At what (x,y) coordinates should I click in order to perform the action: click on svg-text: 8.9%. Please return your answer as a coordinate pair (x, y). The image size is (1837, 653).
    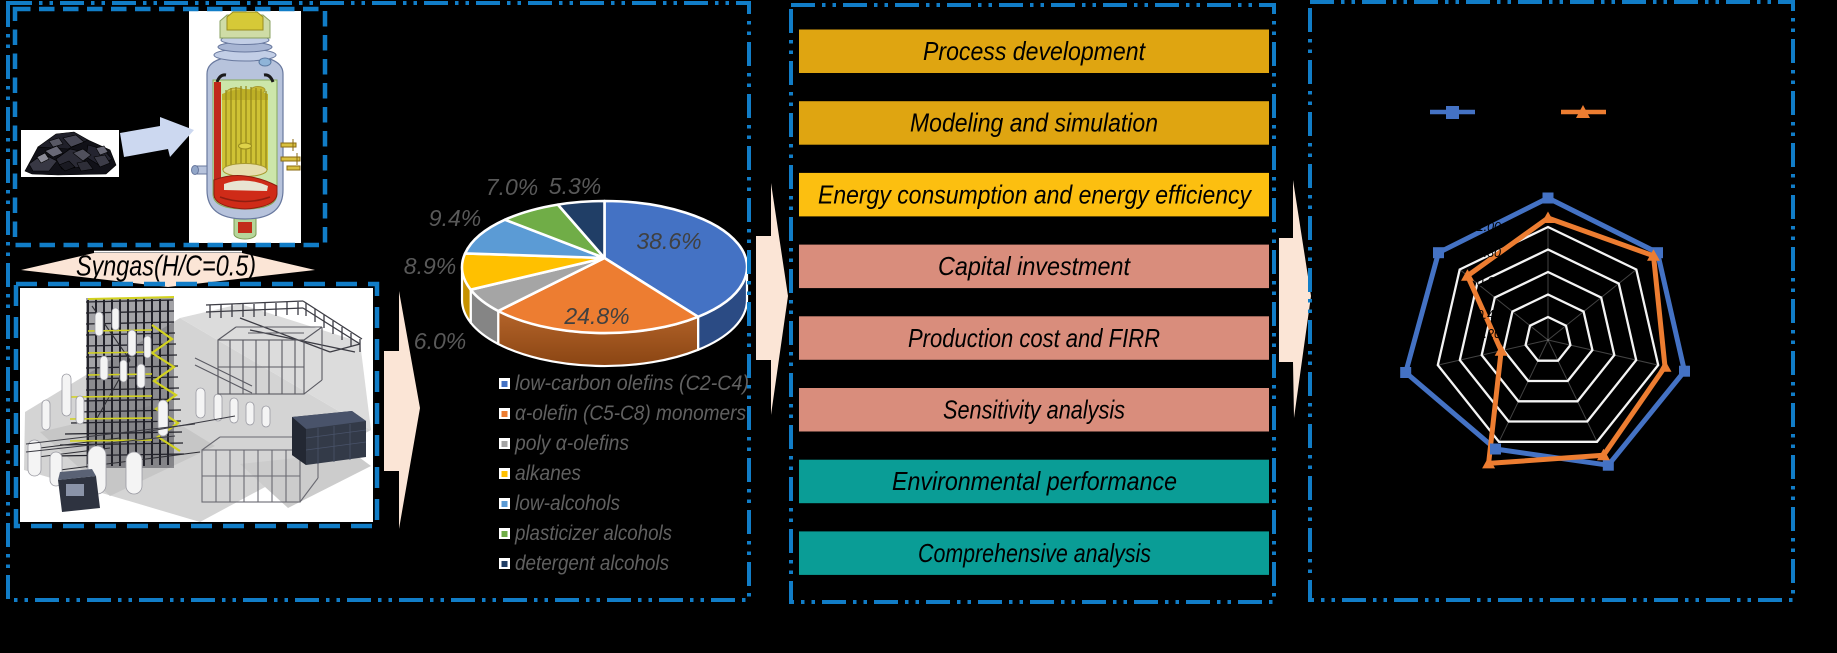
    Looking at the image, I should click on (430, 266).